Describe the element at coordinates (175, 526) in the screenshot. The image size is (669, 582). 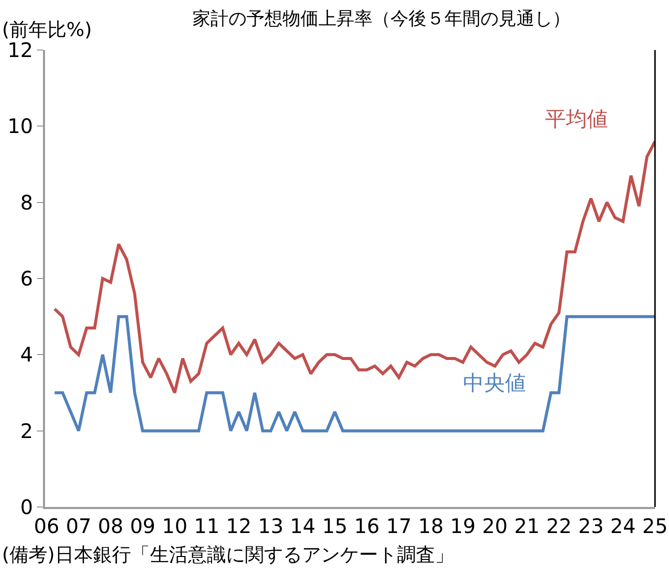
I see `x-tick-label: 10` at that location.